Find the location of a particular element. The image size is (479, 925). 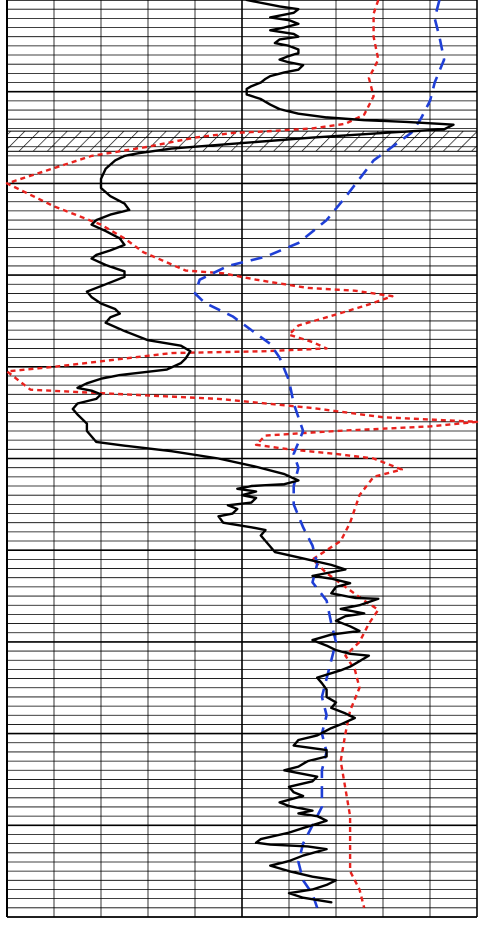

hatched-band is located at coordinates (242, 141).